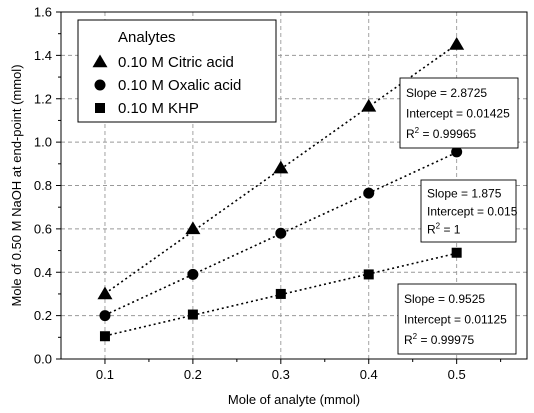  I want to click on y-tick-label: 0.8, so click(43, 185).